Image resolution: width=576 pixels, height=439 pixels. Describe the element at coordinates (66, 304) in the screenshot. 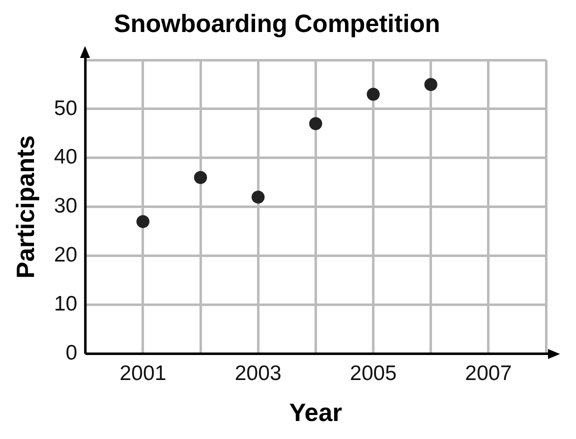

I see `y-tick-label: 10` at that location.